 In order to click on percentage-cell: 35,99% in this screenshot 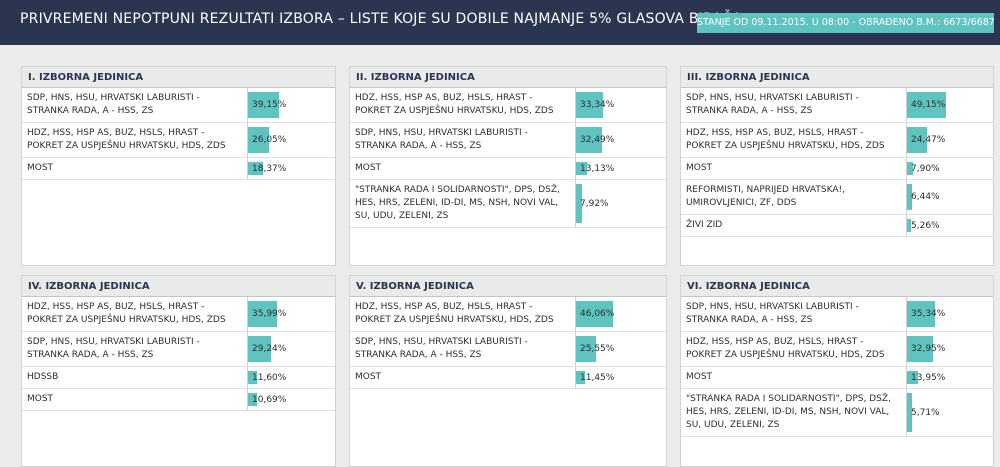, I will do `click(291, 314)`.